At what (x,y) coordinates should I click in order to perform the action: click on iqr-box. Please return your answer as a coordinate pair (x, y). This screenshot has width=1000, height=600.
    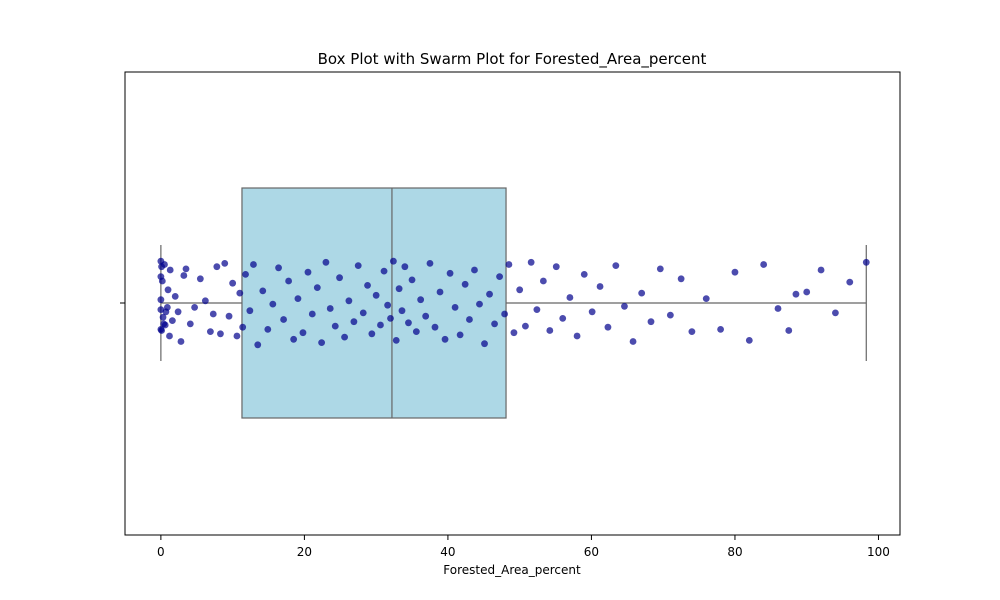
    Looking at the image, I should click on (374, 303).